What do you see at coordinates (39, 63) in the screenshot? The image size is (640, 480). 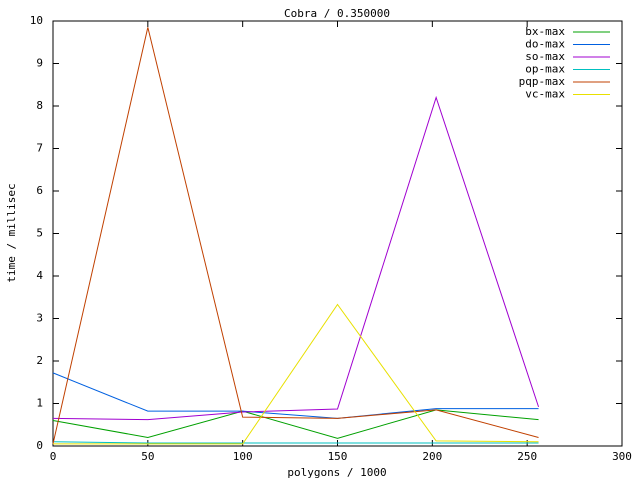 I see `y-tick-label: 9` at bounding box center [39, 63].